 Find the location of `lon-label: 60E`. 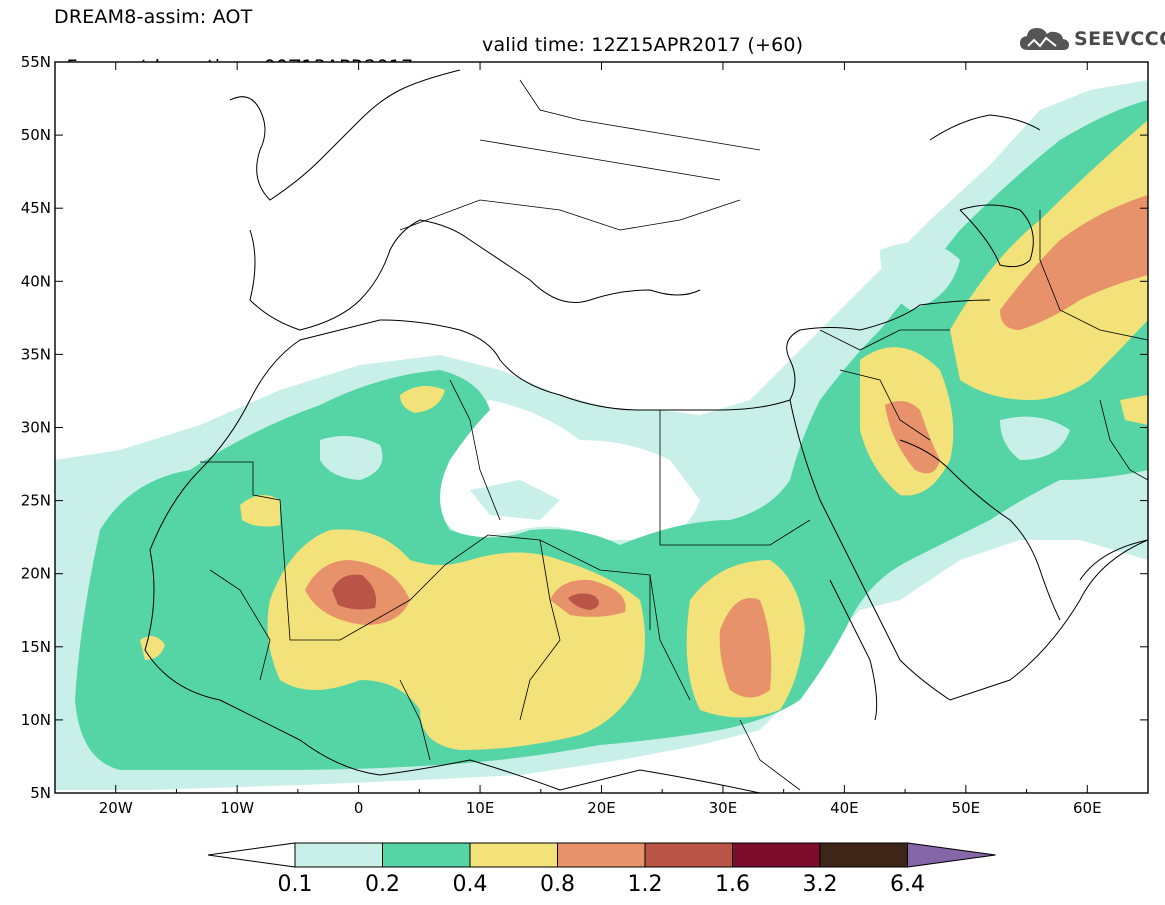

lon-label: 60E is located at coordinates (1087, 808).